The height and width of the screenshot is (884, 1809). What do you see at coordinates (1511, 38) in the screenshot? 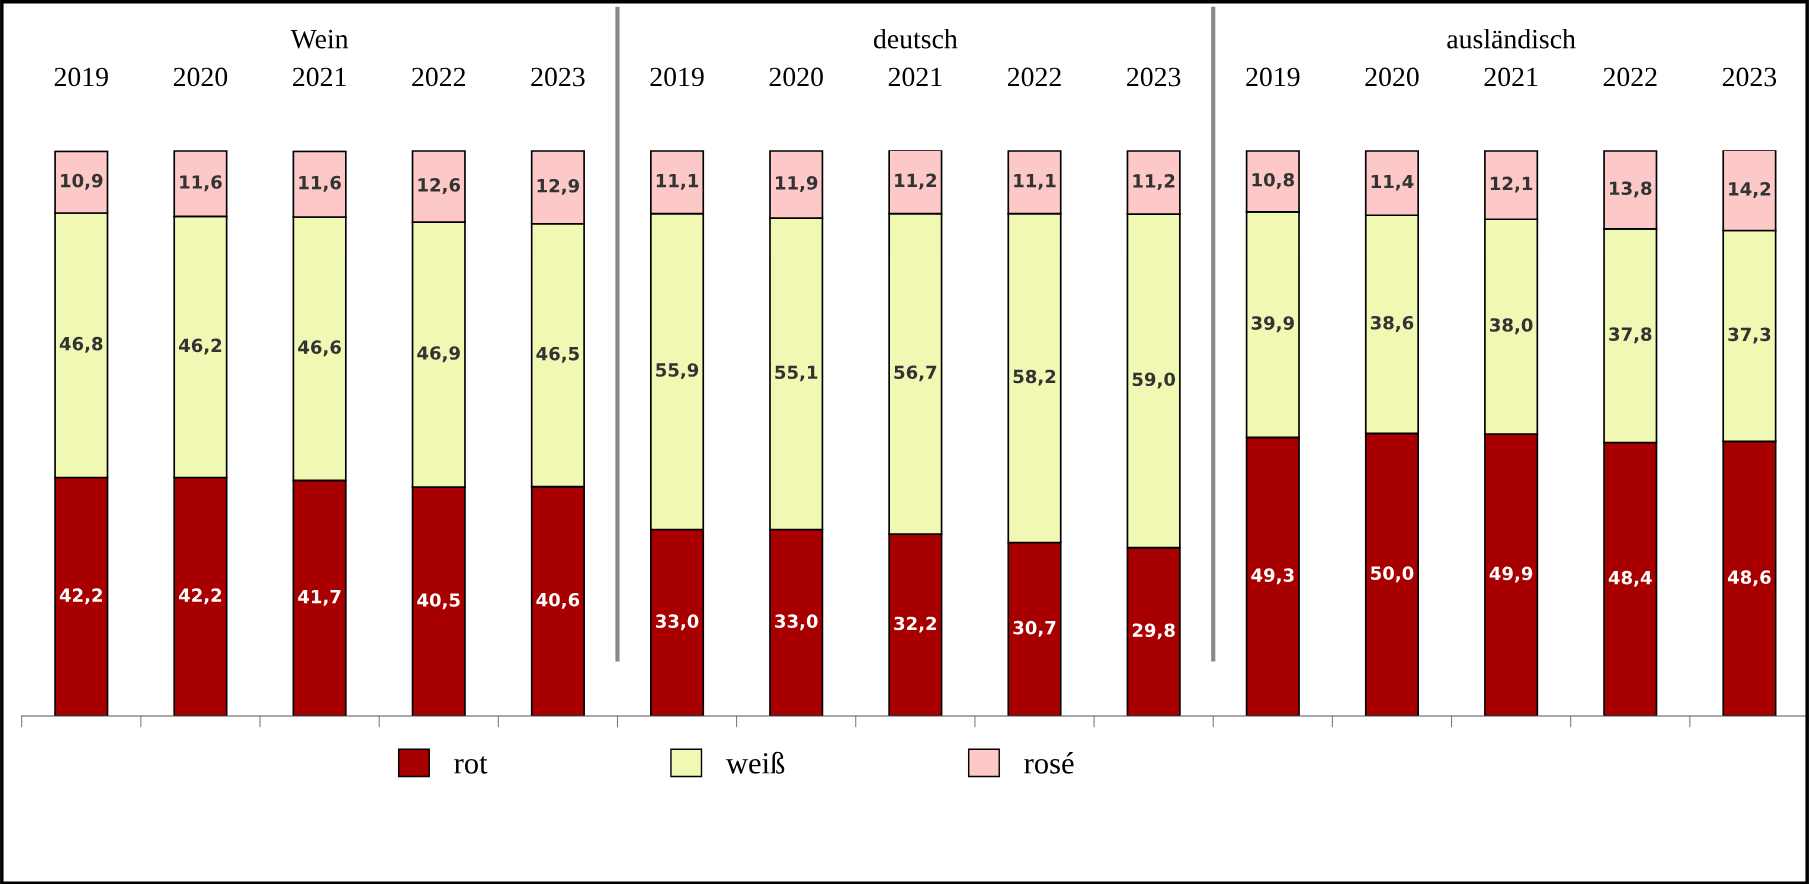
I see `text: ausländisch` at bounding box center [1511, 38].